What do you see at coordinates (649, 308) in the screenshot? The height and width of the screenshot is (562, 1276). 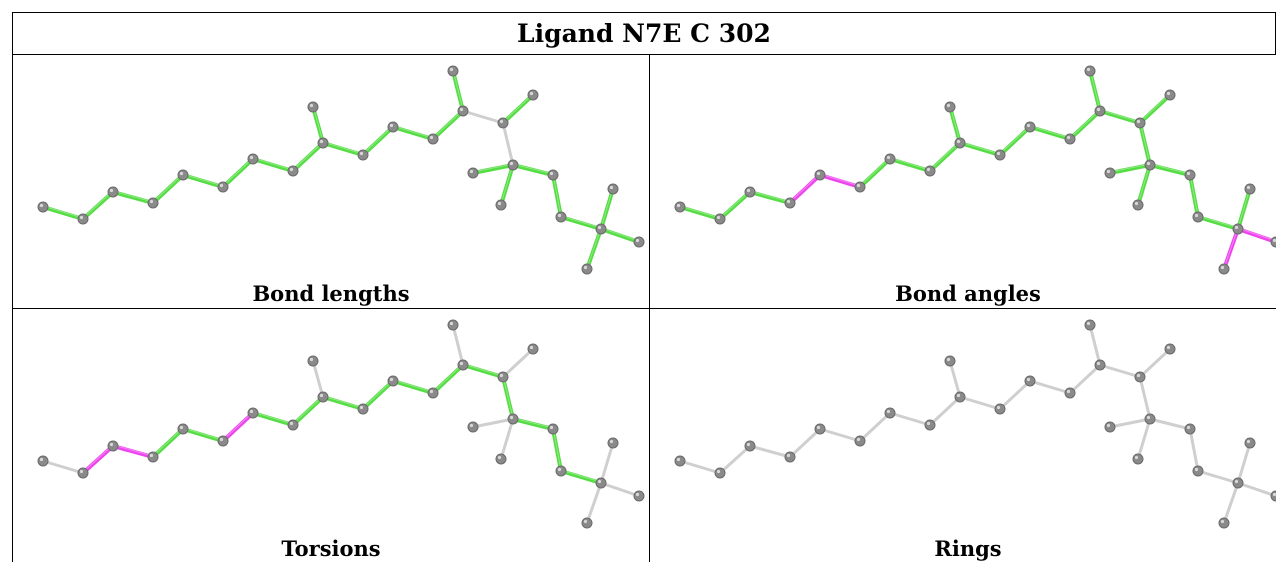 I see `column-divider` at bounding box center [649, 308].